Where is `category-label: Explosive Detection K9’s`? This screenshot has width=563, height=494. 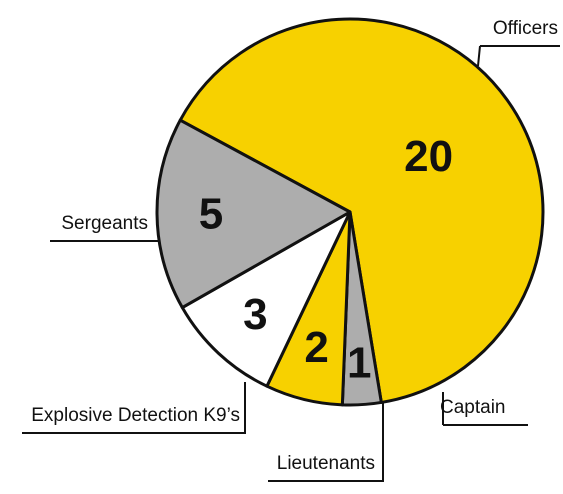
category-label: Explosive Detection K9’s is located at coordinates (135, 415).